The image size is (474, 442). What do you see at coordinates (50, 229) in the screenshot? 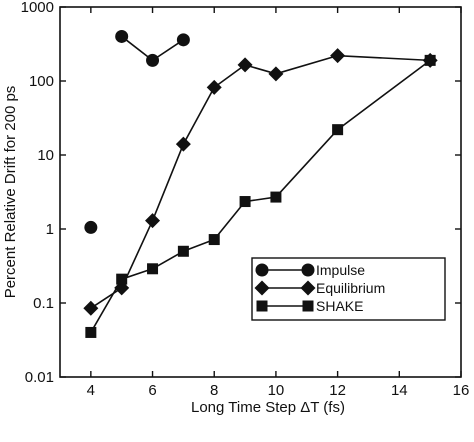
I see `y-tick-label: 1` at bounding box center [50, 229].